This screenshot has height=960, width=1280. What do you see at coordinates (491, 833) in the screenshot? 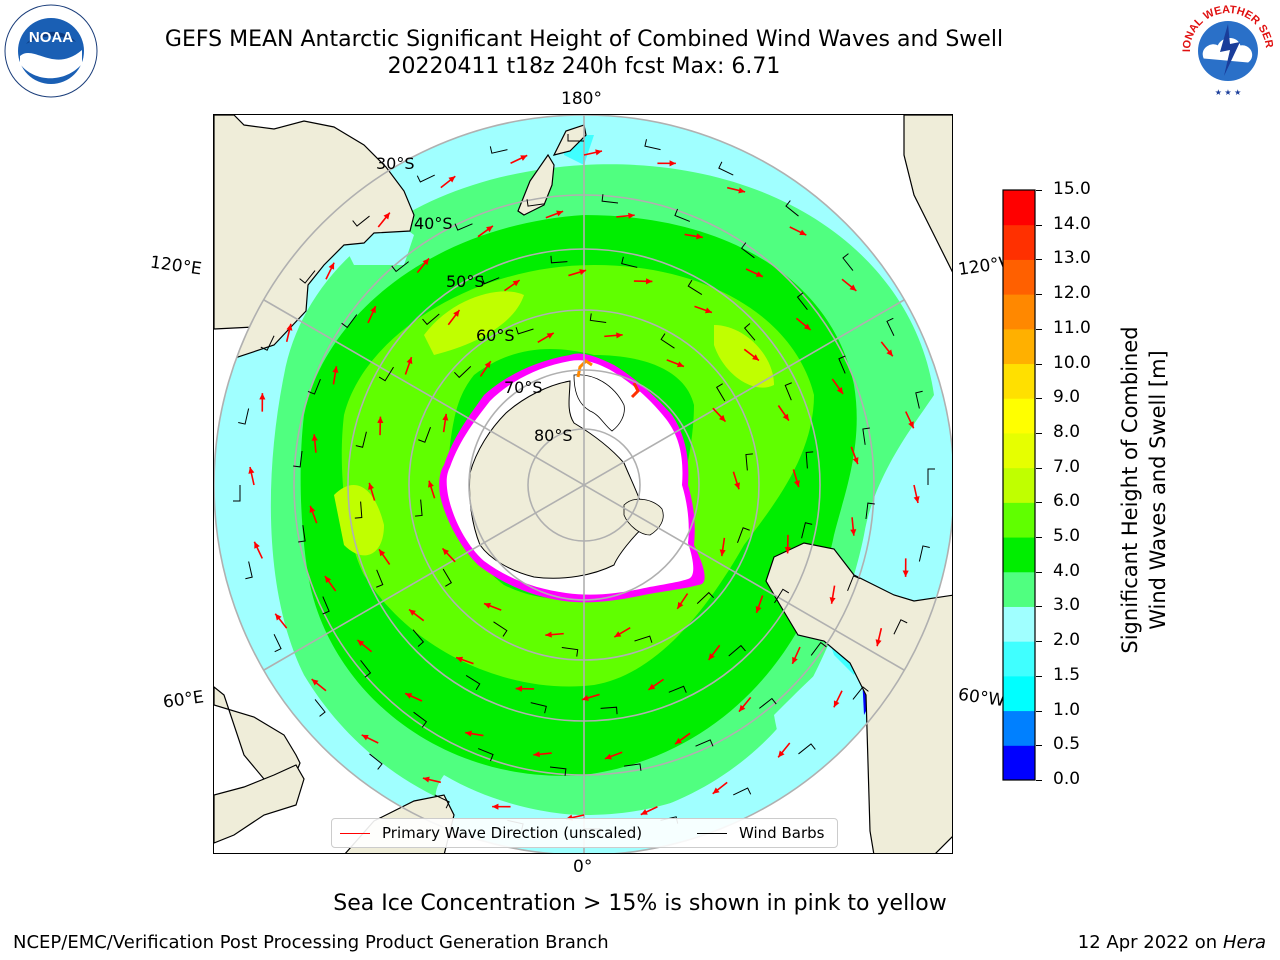
I see `legend-item-wave: Primary Wave Direction (unscaled)` at bounding box center [491, 833].